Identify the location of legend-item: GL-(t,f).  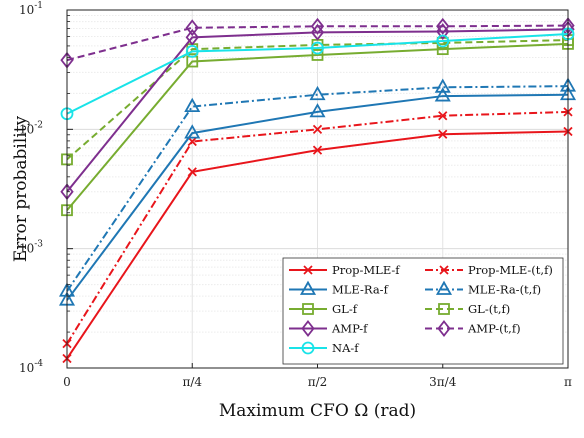
(467, 309).